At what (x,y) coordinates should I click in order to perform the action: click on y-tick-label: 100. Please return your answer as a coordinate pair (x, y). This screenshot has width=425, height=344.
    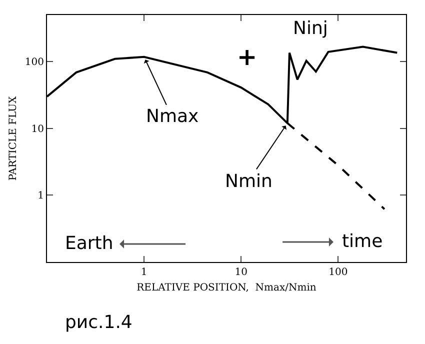
    Looking at the image, I should click on (34, 62).